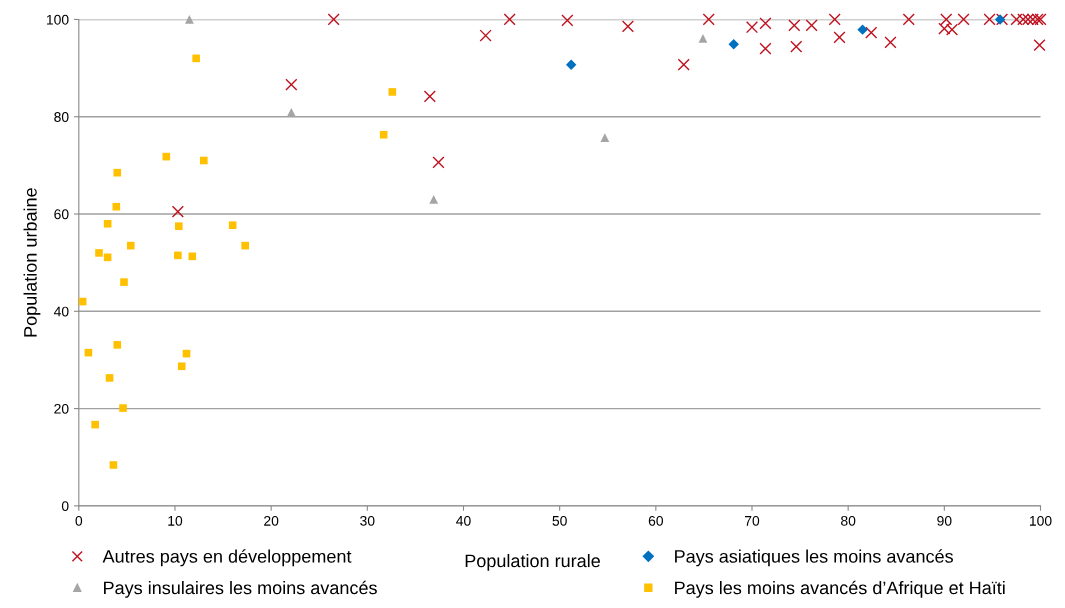 This screenshot has height=608, width=1065. Describe the element at coordinates (559, 520) in the screenshot. I see `x-tick-label: 50` at that location.